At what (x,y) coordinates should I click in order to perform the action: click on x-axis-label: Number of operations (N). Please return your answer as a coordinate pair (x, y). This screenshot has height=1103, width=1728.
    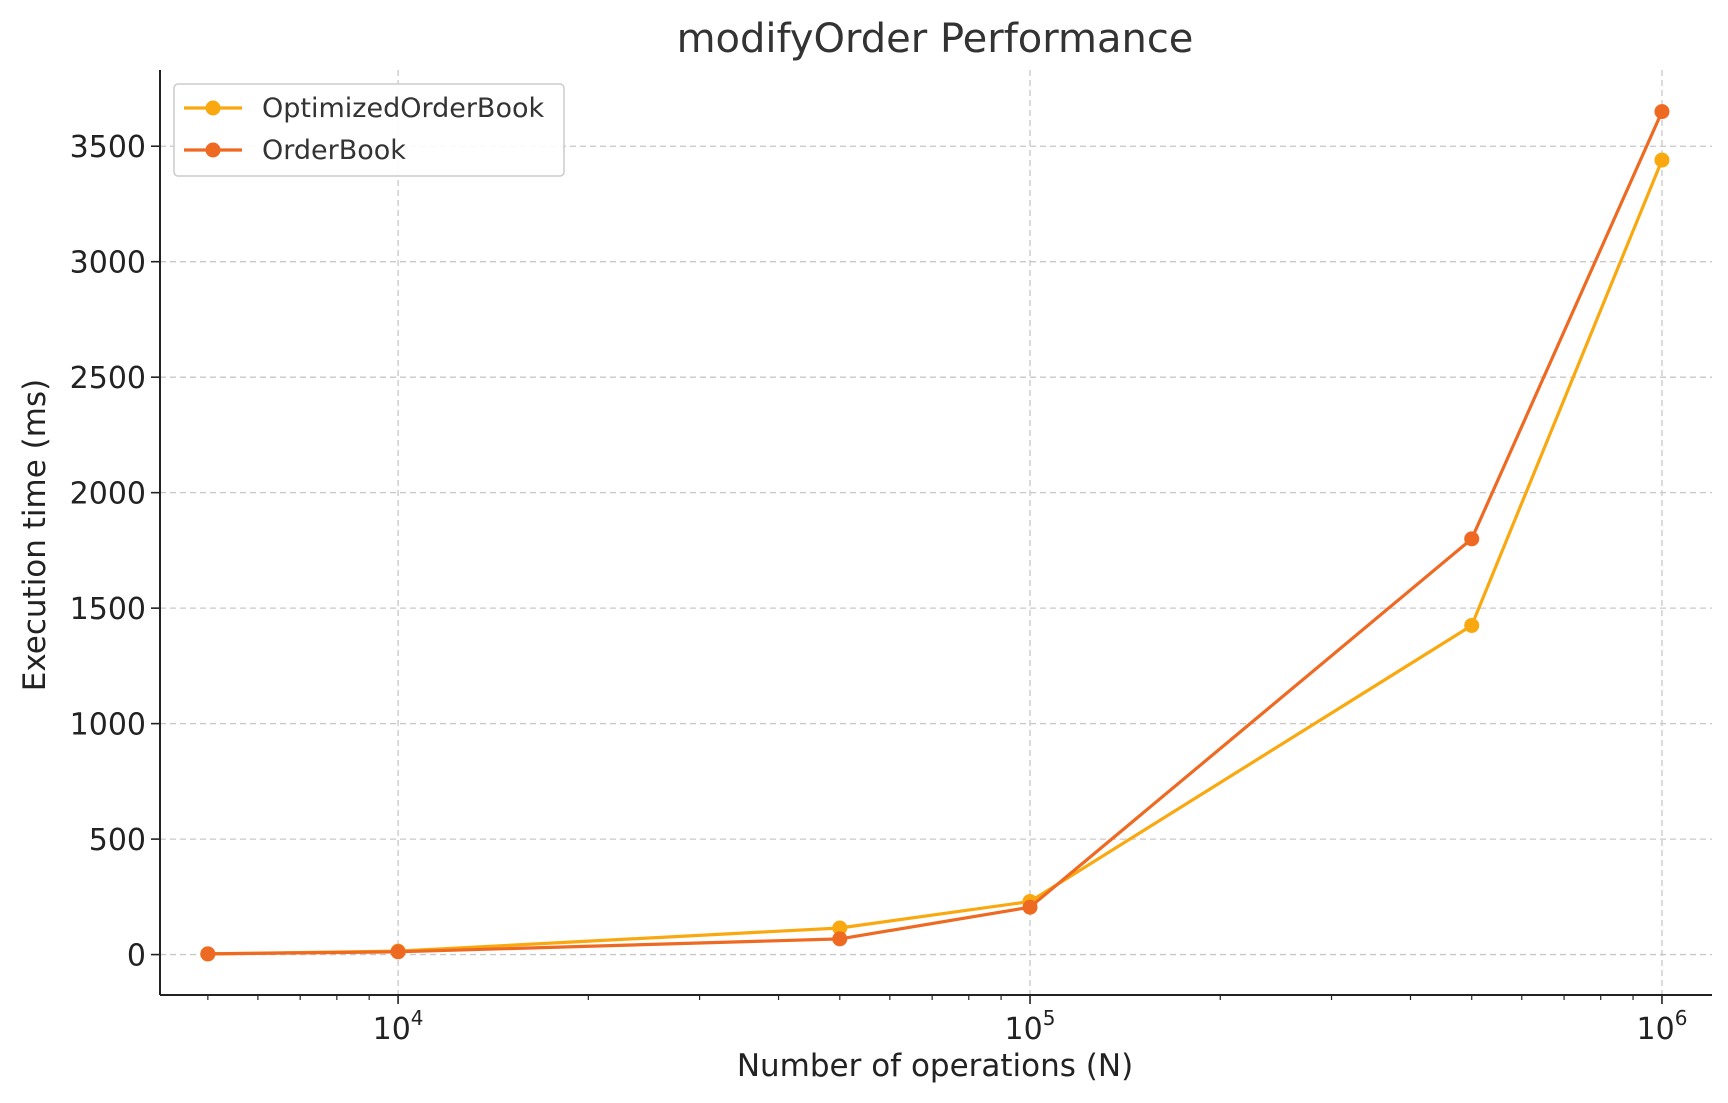
    Looking at the image, I should click on (935, 1066).